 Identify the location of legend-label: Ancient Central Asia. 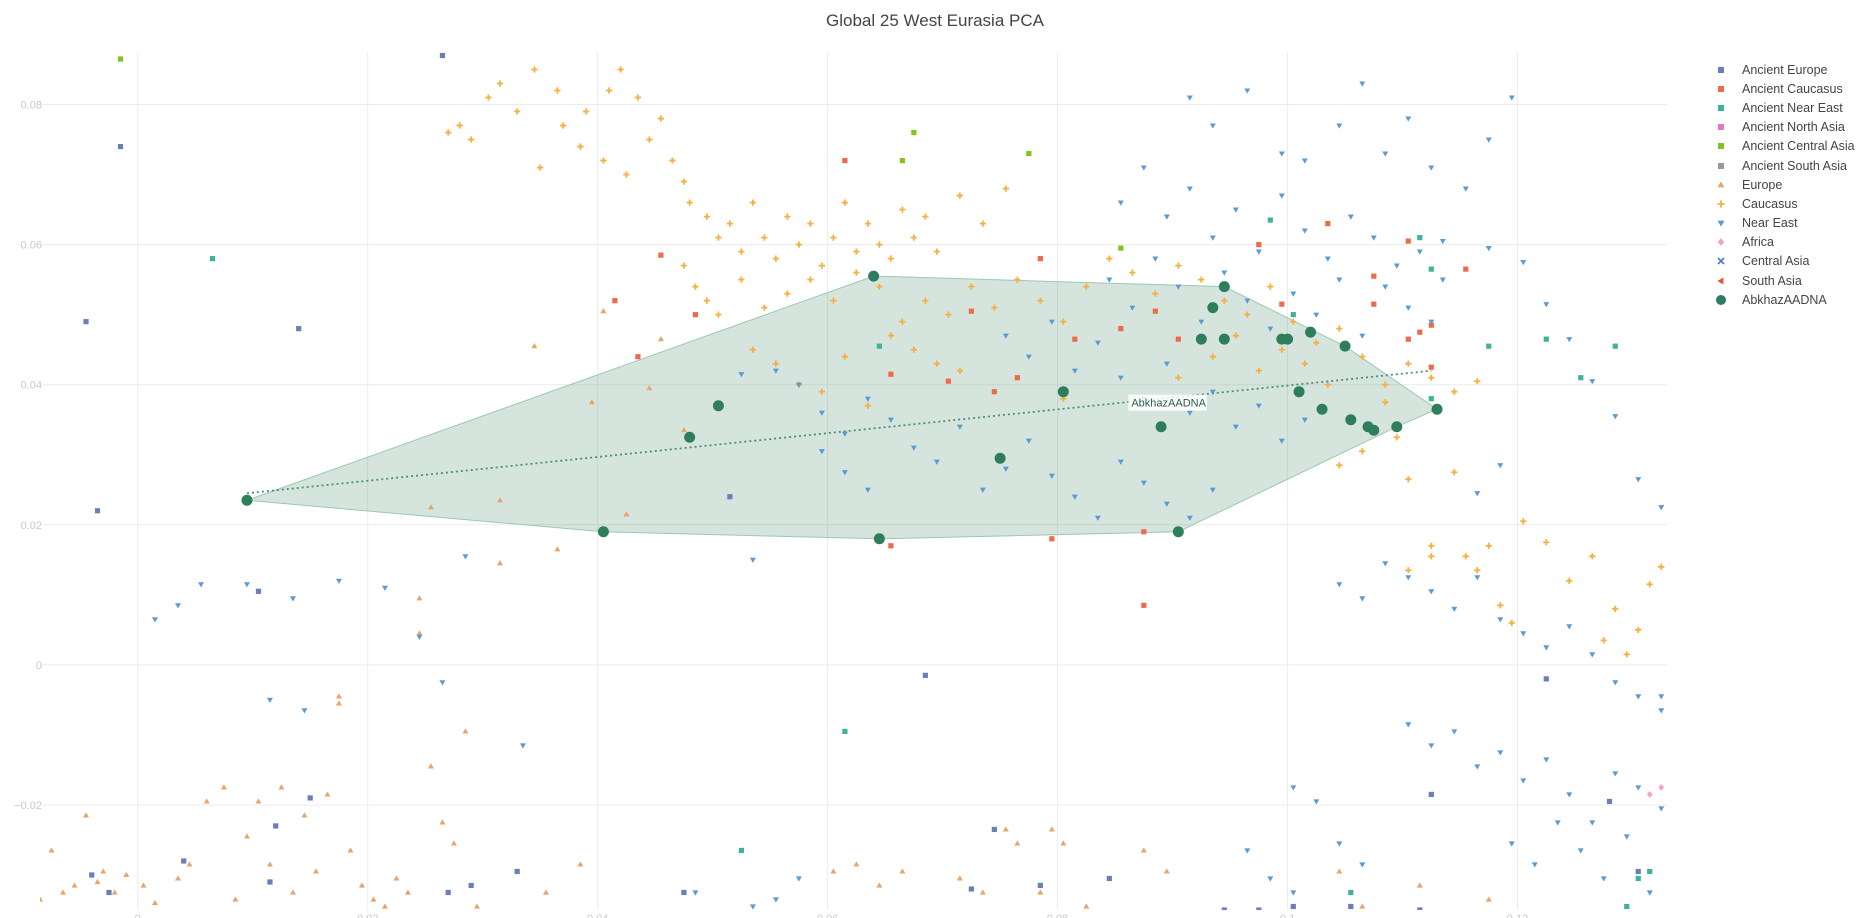
(1798, 146).